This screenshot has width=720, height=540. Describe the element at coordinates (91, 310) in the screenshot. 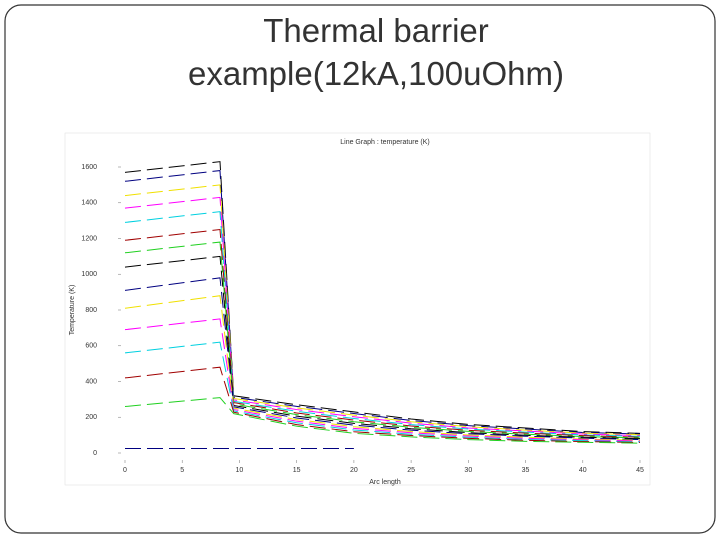

I see `y-tick-label: 800` at that location.